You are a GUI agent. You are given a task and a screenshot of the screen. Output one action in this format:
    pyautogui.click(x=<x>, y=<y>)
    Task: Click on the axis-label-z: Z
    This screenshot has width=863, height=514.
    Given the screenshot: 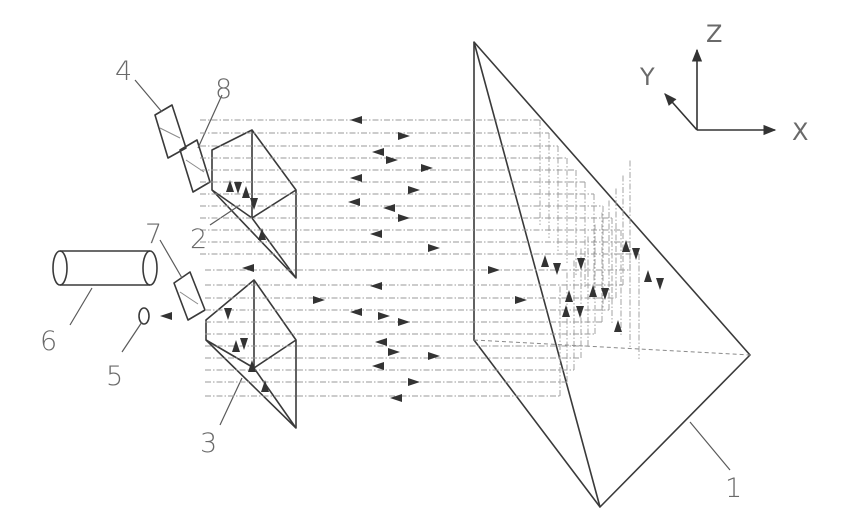 What is the action you would take?
    pyautogui.click(x=714, y=34)
    